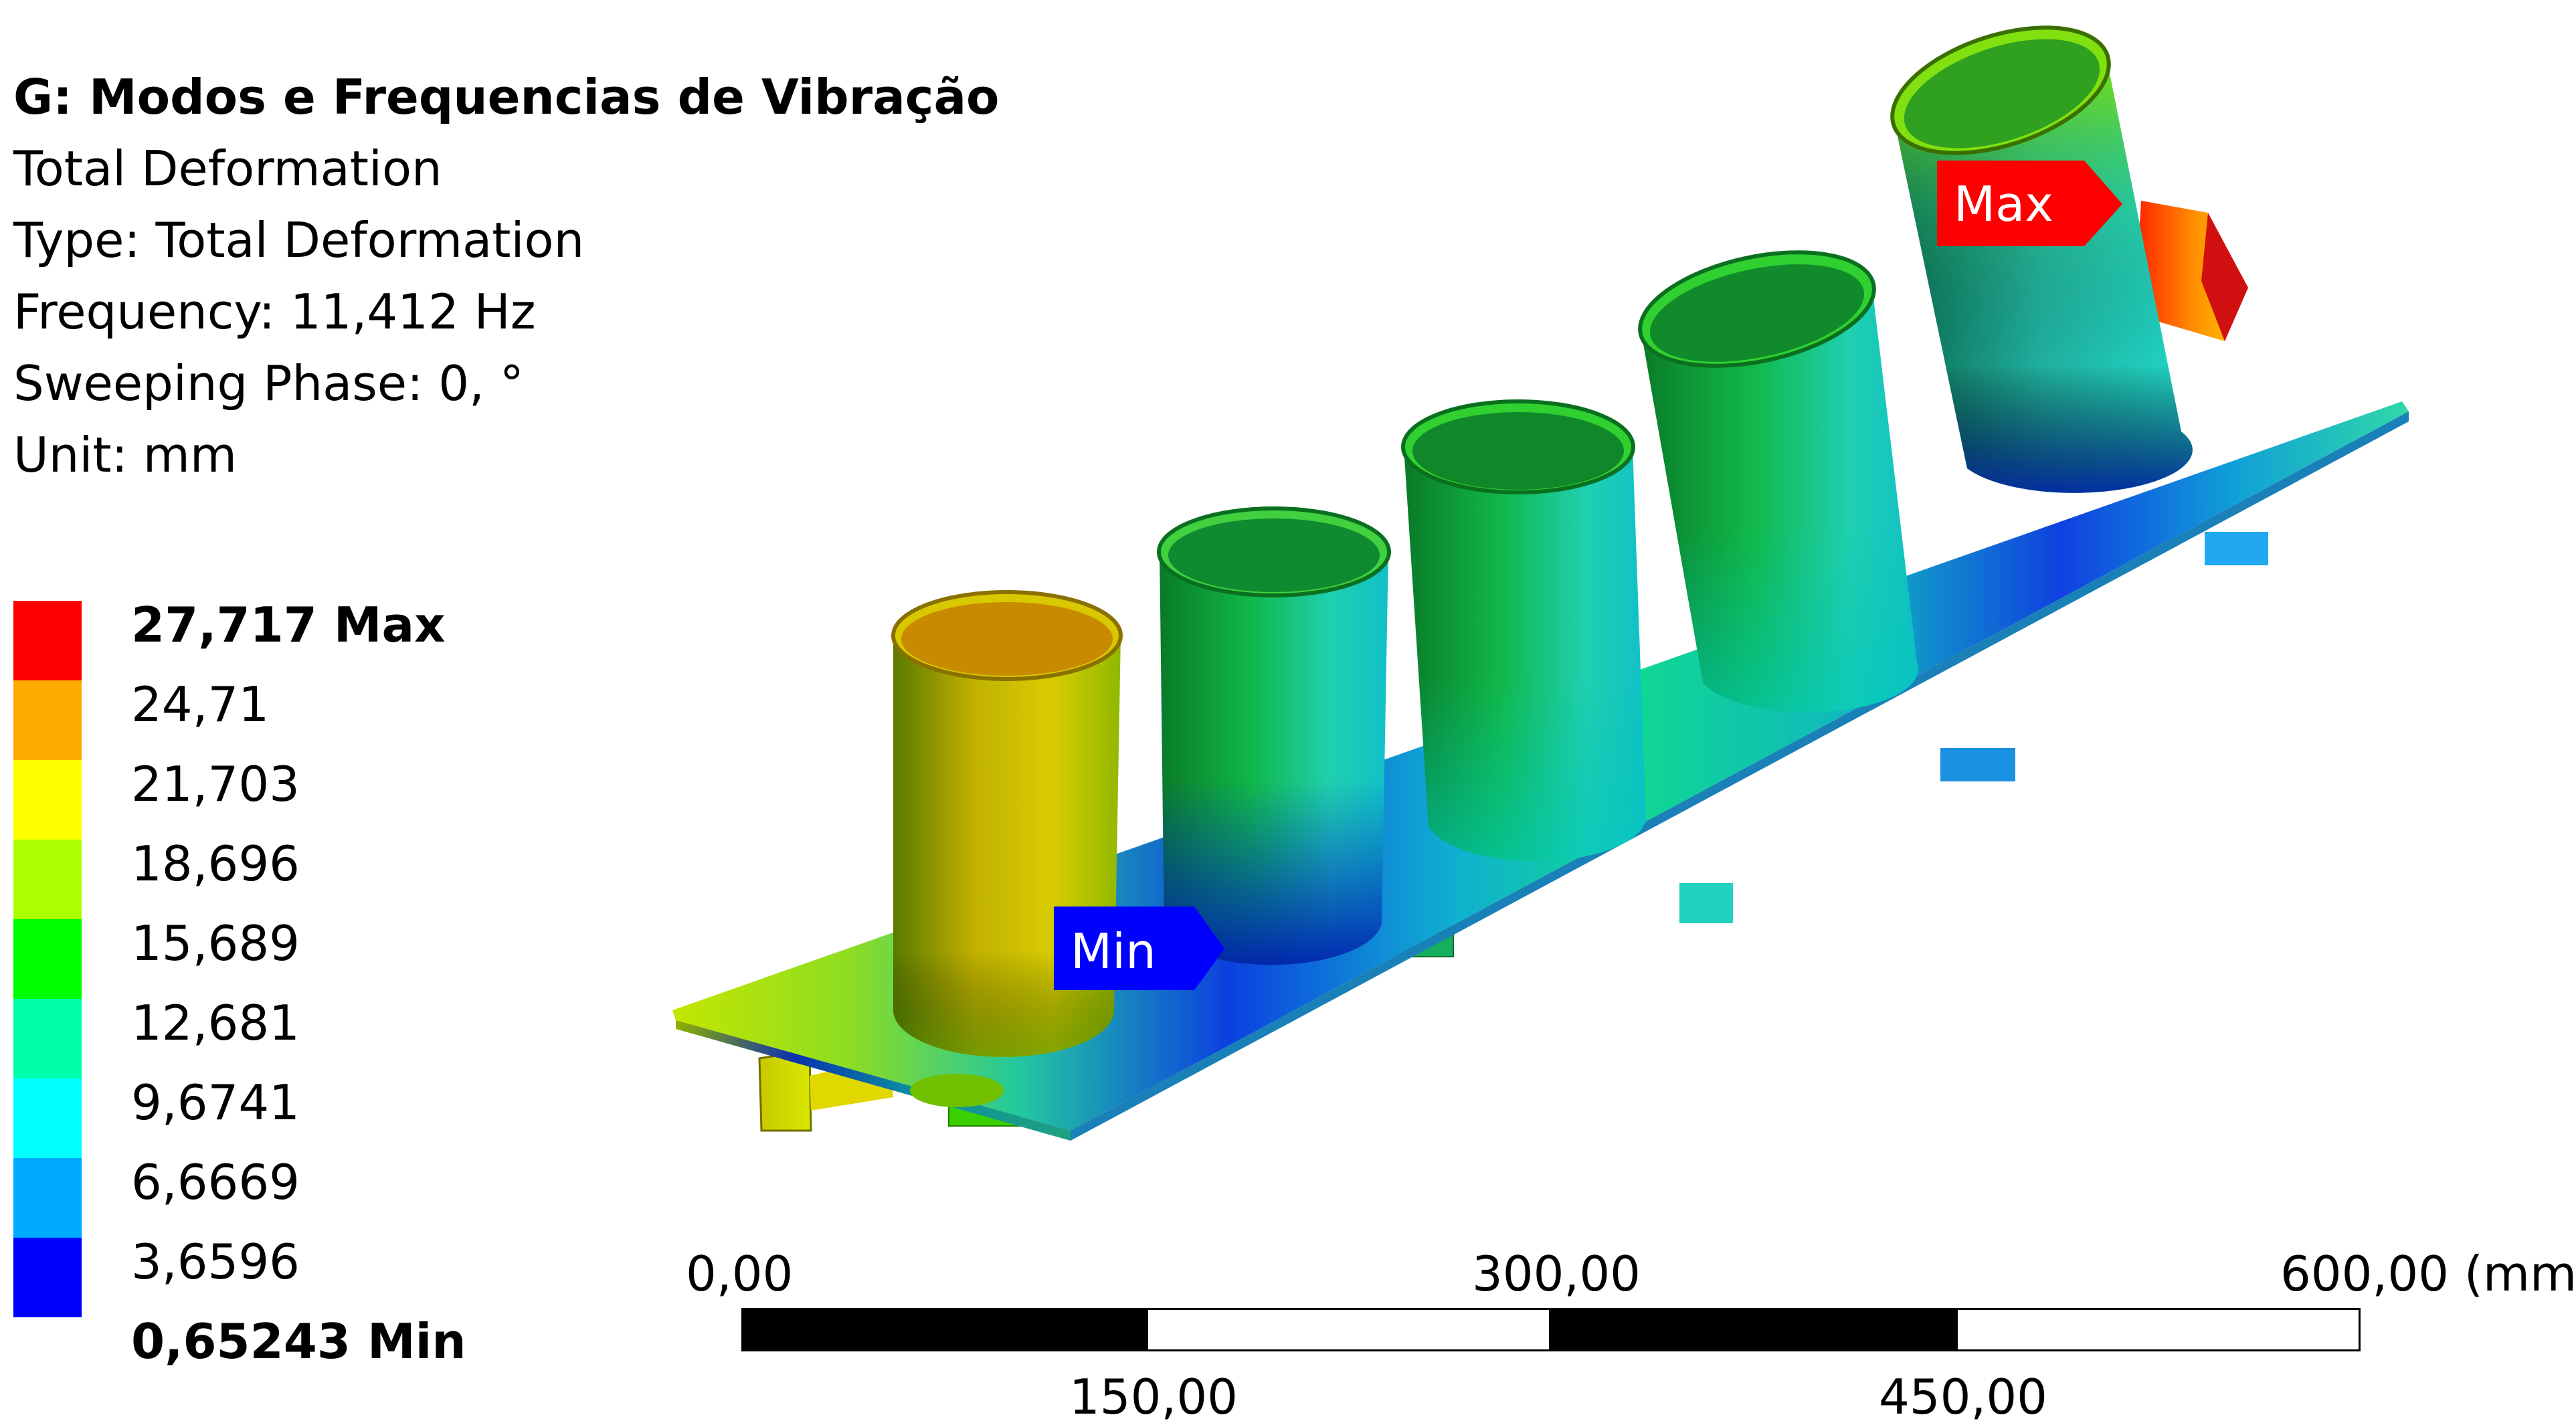 The image size is (2576, 1425). I want to click on result-name: Total Deformation, so click(227, 168).